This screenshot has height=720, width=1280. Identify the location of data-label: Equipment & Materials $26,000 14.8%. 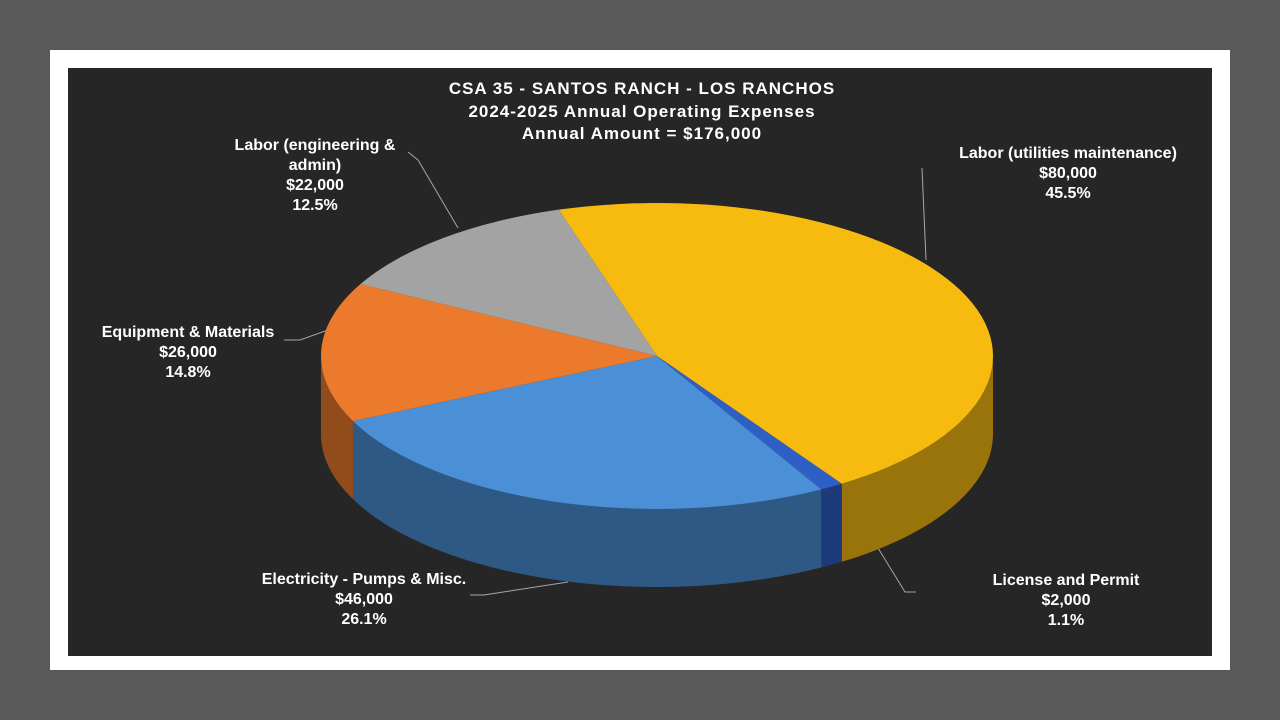
(188, 353).